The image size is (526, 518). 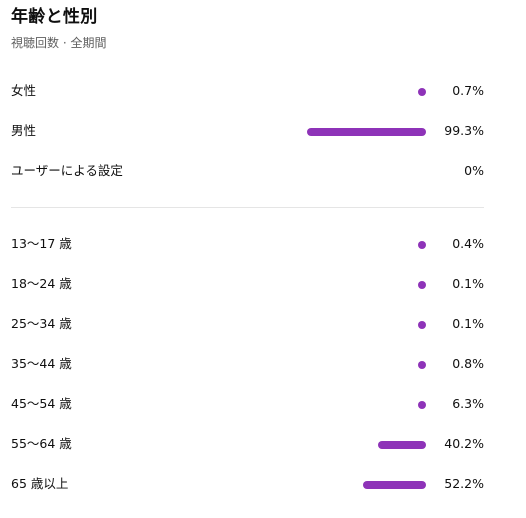 I want to click on gender-label: 女性, so click(x=24, y=90).